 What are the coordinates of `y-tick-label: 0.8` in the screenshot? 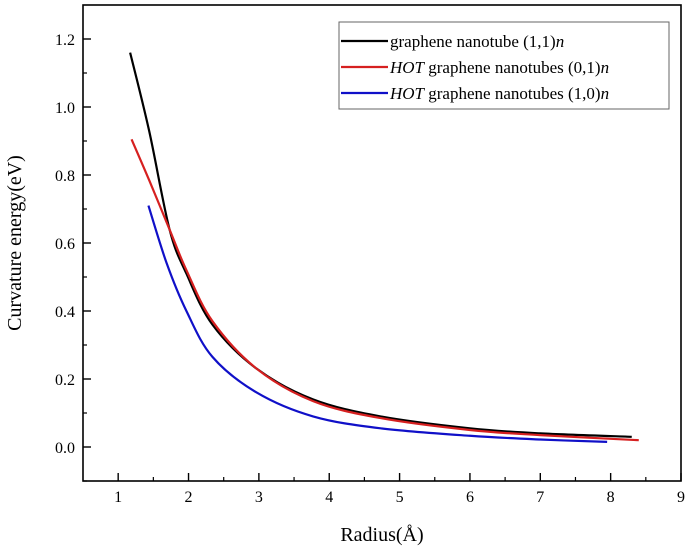 It's located at (65, 176).